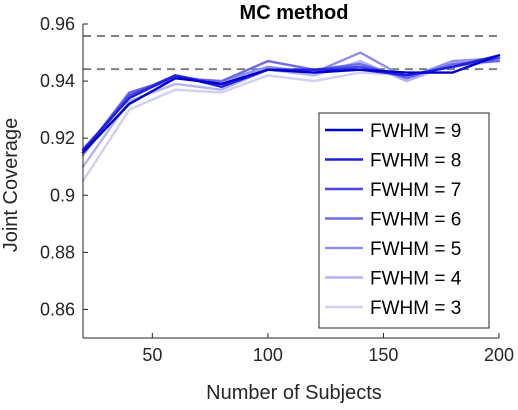 The height and width of the screenshot is (410, 518). What do you see at coordinates (268, 355) in the screenshot?
I see `x-tick-label: 100` at bounding box center [268, 355].